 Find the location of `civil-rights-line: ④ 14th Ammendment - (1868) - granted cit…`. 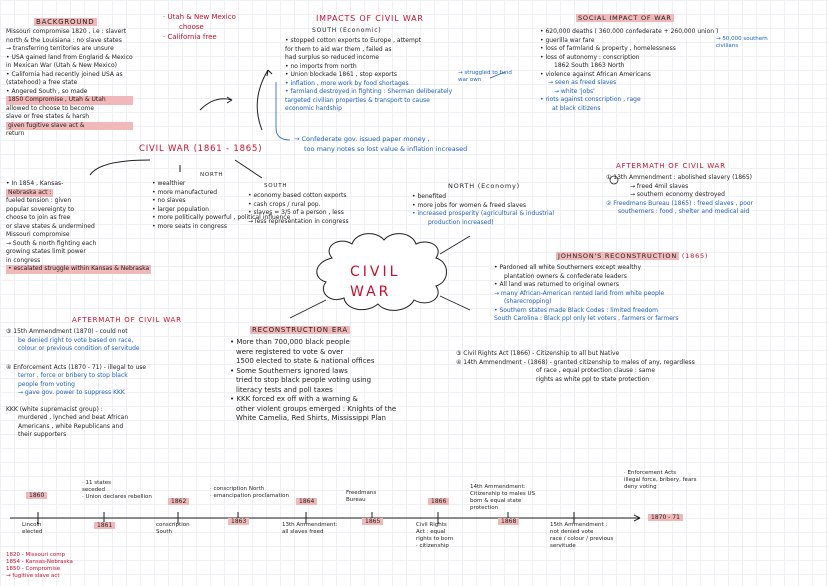

civil-rights-line: ④ 14th Ammendment - (1868) - granted cit… is located at coordinates (575, 362).